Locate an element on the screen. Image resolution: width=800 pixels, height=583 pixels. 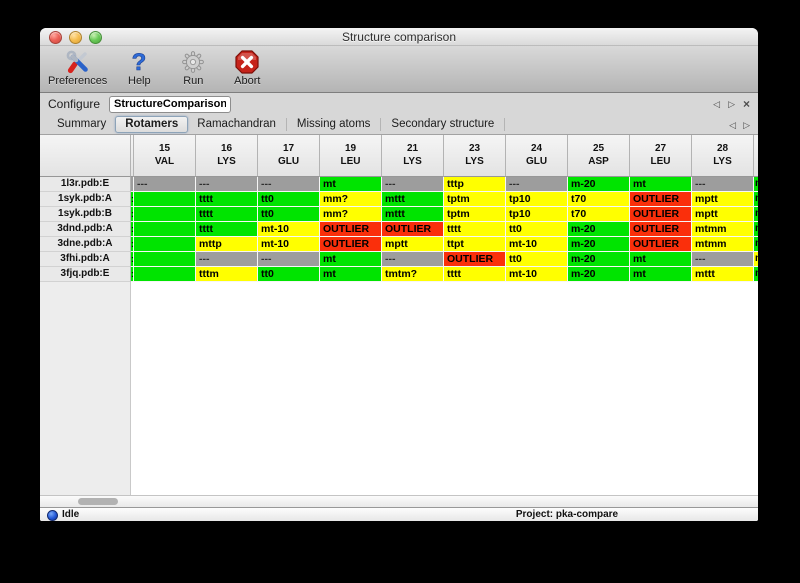
row-label: 3dnd.pdb:A is located at coordinates (85, 229).